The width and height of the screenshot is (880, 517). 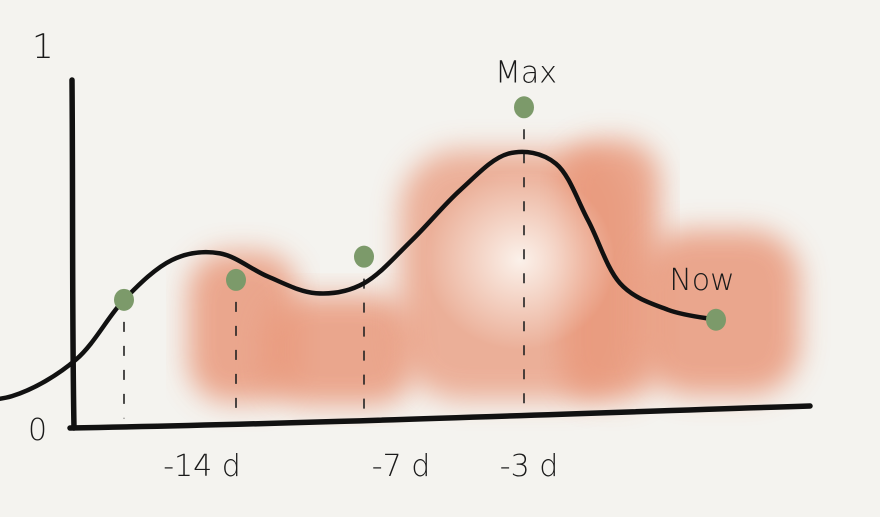 What do you see at coordinates (340, 350) in the screenshot?
I see `fill-blob-trough` at bounding box center [340, 350].